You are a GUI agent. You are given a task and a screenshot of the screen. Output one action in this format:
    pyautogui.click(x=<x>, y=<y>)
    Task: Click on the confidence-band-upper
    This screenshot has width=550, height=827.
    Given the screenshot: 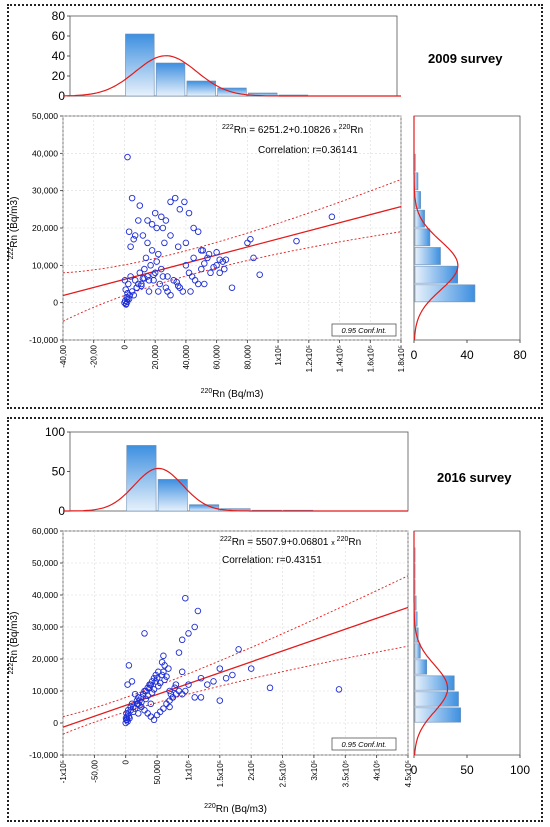 What is the action you would take?
    pyautogui.click(x=232, y=226)
    